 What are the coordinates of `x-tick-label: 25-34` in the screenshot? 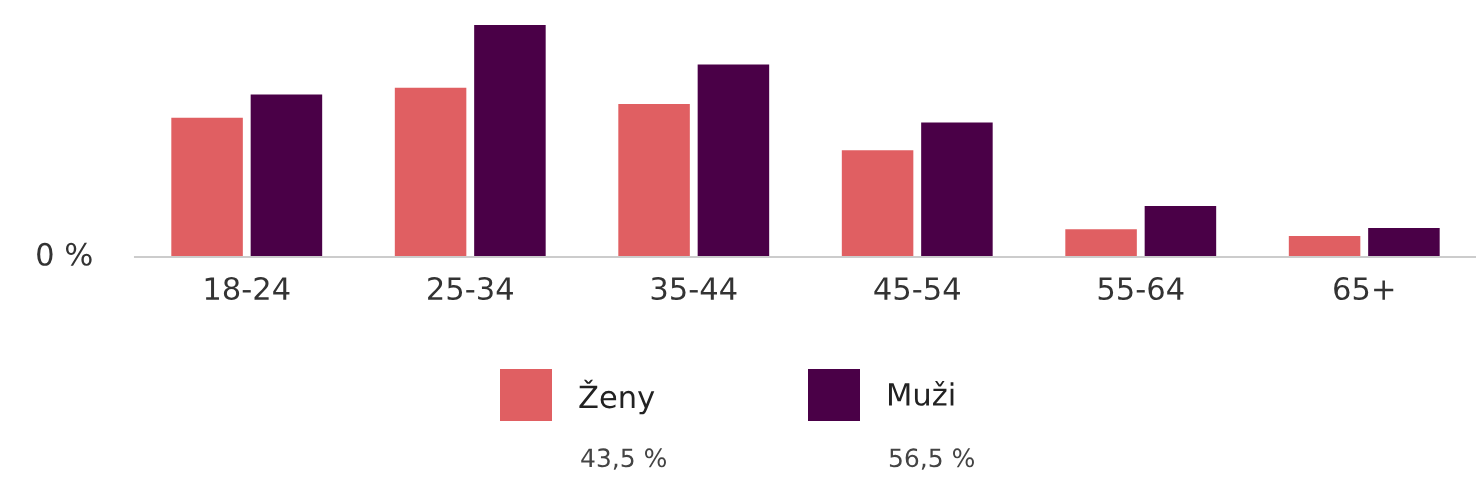 It's located at (470, 288).